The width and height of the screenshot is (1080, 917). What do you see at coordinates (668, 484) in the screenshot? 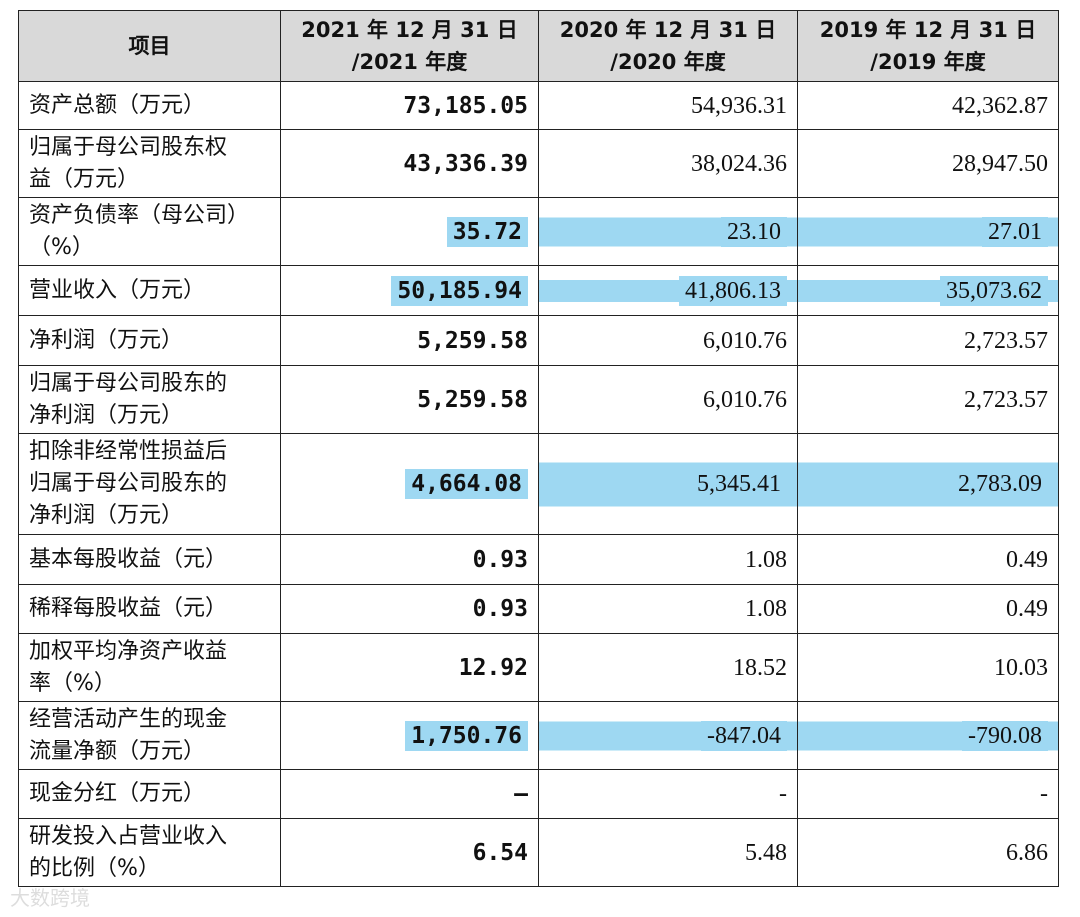
I see `cell-value: 5,345.41` at bounding box center [668, 484].